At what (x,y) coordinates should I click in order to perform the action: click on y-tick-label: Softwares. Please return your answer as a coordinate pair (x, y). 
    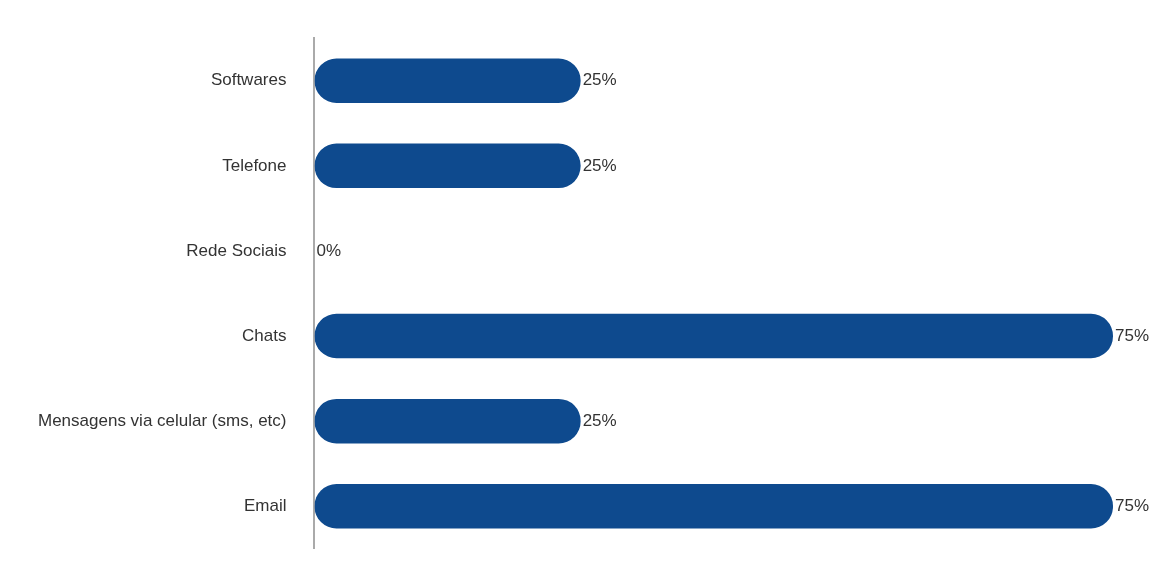
    Looking at the image, I should click on (248, 80).